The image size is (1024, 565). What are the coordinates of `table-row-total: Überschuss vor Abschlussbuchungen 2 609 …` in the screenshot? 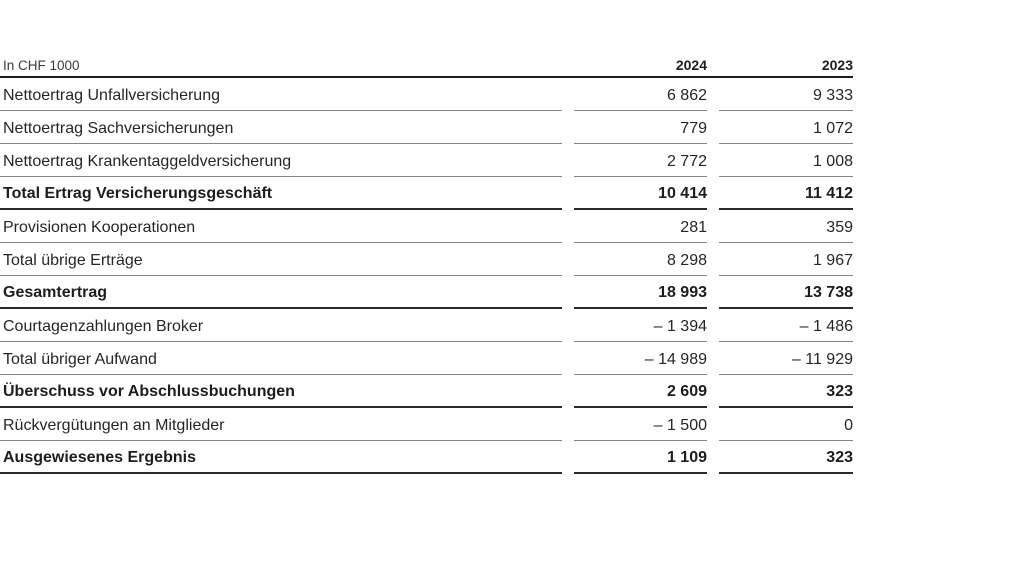 It's located at (426, 391).